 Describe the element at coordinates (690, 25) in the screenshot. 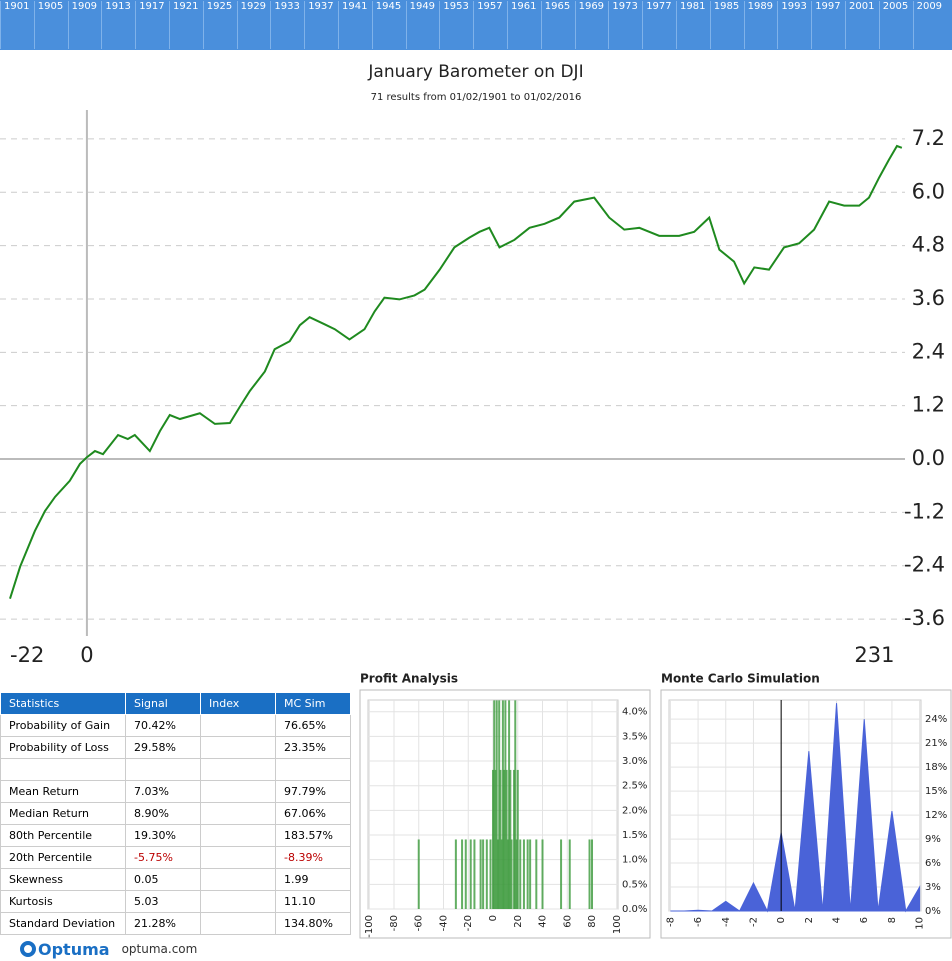

I see `year-label: 1981` at that location.